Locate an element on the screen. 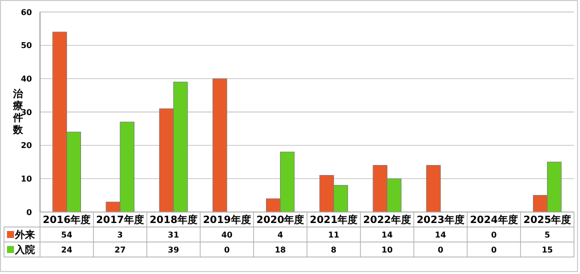 The width and height of the screenshot is (580, 274). data-label: 4 is located at coordinates (281, 235).